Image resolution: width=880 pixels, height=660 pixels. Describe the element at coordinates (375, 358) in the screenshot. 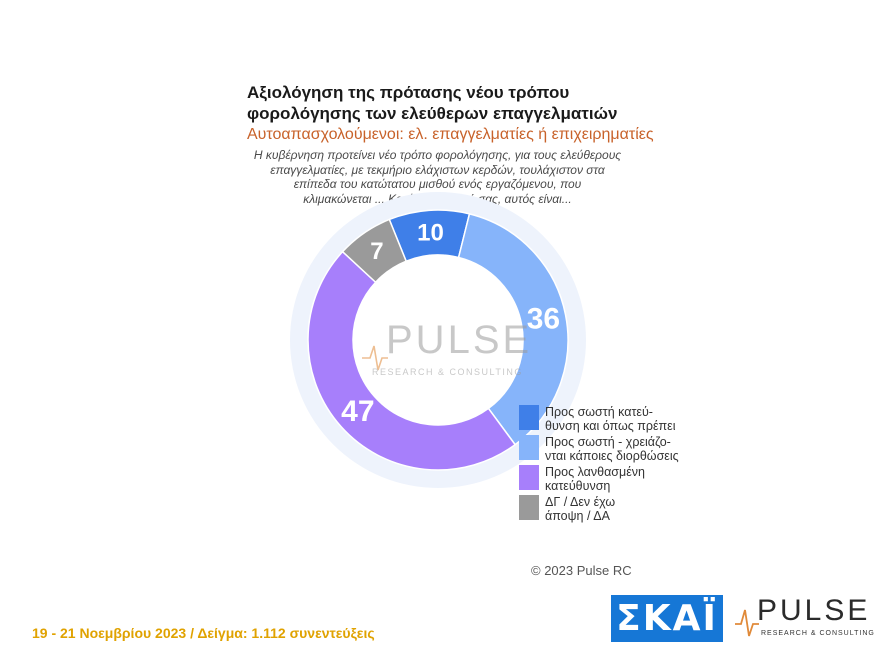

I see `pulse-wave-icon` at that location.